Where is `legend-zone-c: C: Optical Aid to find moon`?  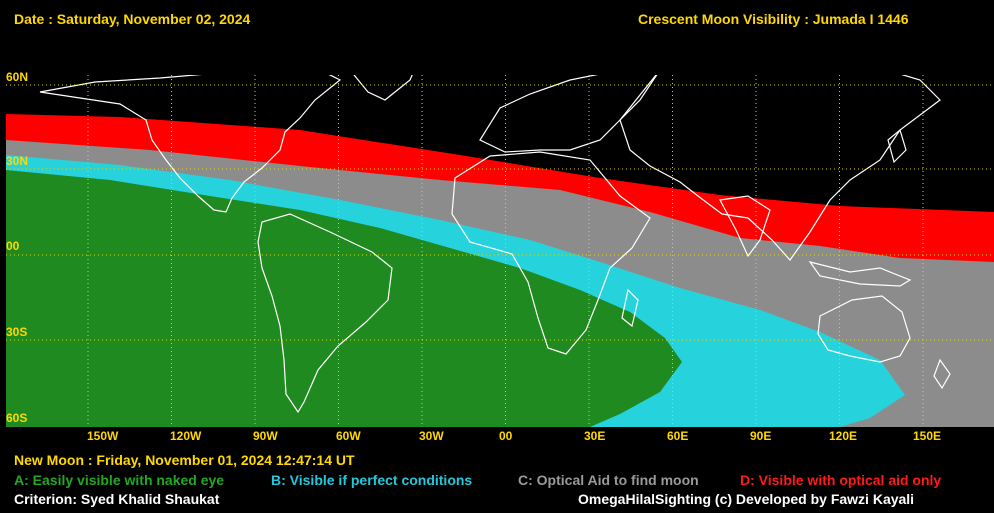 legend-zone-c: C: Optical Aid to find moon is located at coordinates (608, 480).